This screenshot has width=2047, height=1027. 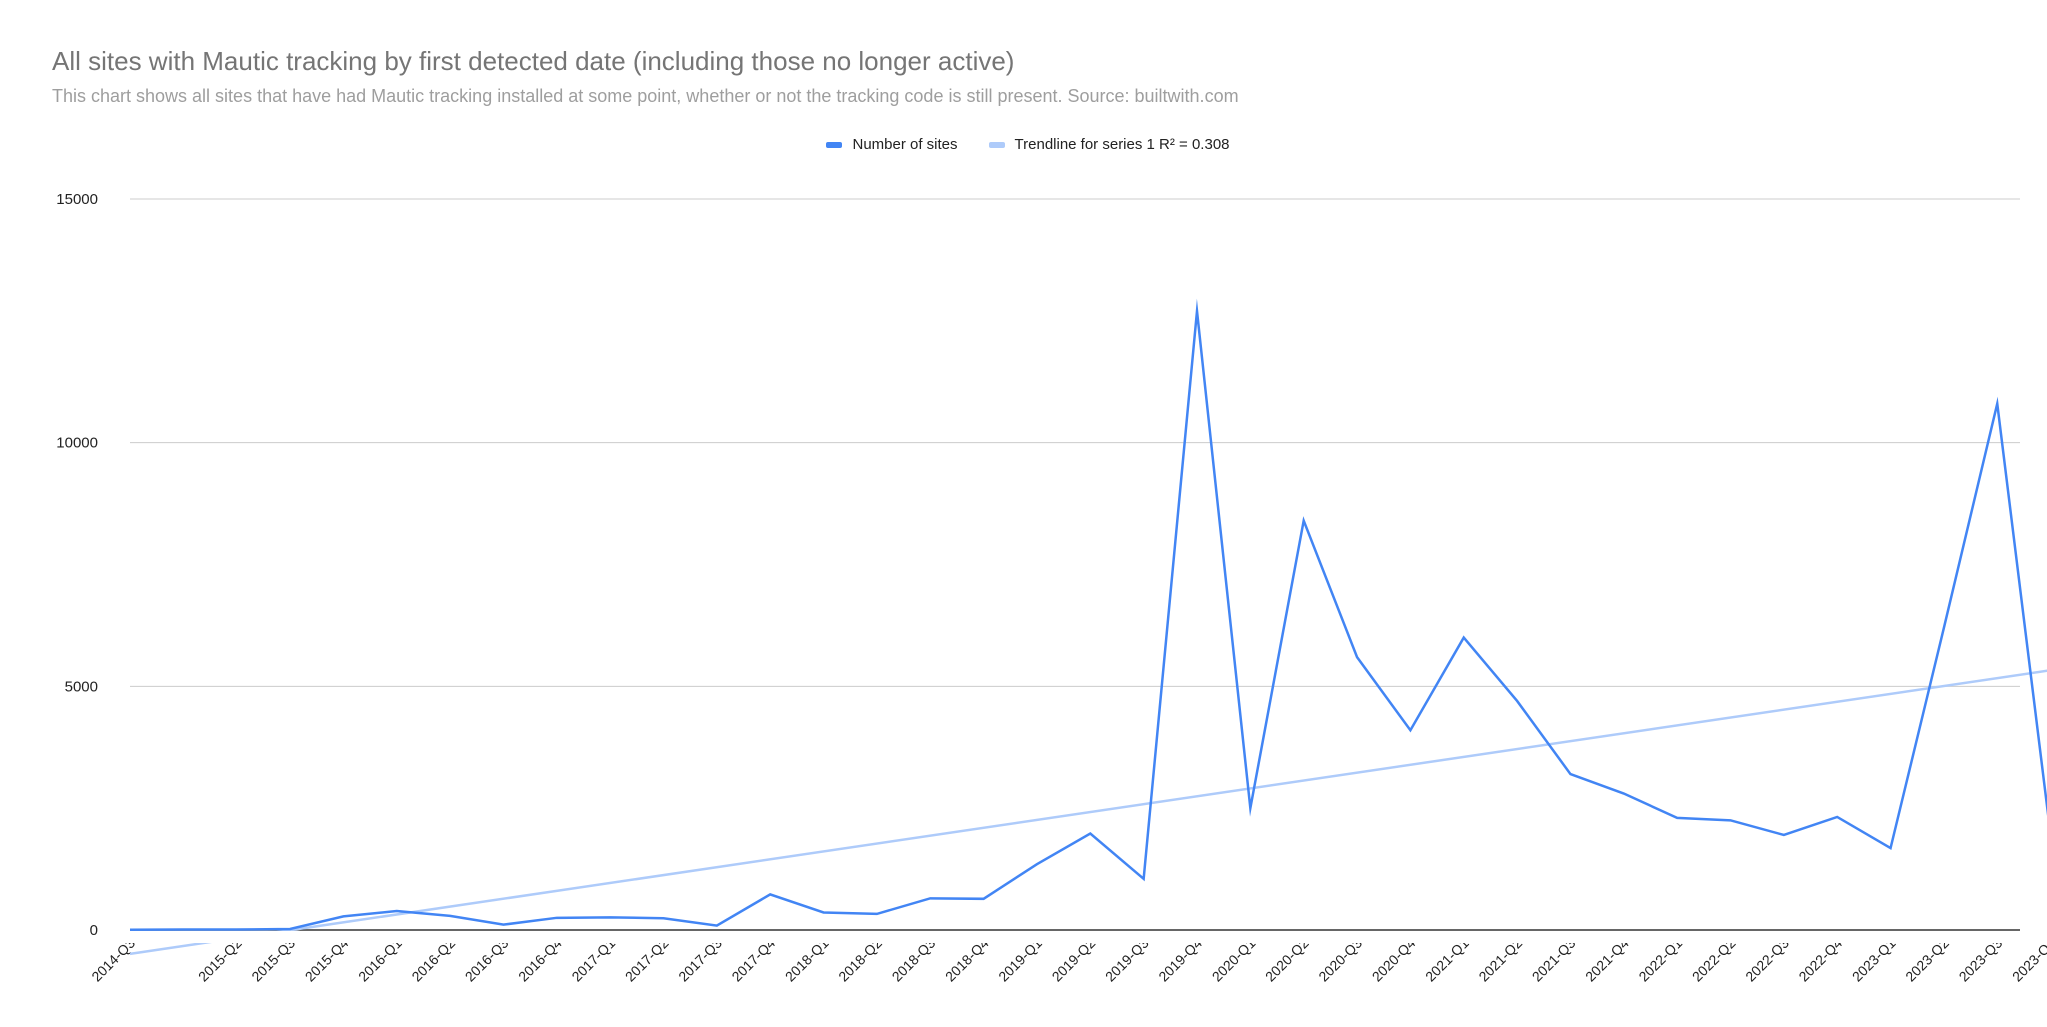 What do you see at coordinates (996, 144) in the screenshot?
I see `legend-swatch-trendline` at bounding box center [996, 144].